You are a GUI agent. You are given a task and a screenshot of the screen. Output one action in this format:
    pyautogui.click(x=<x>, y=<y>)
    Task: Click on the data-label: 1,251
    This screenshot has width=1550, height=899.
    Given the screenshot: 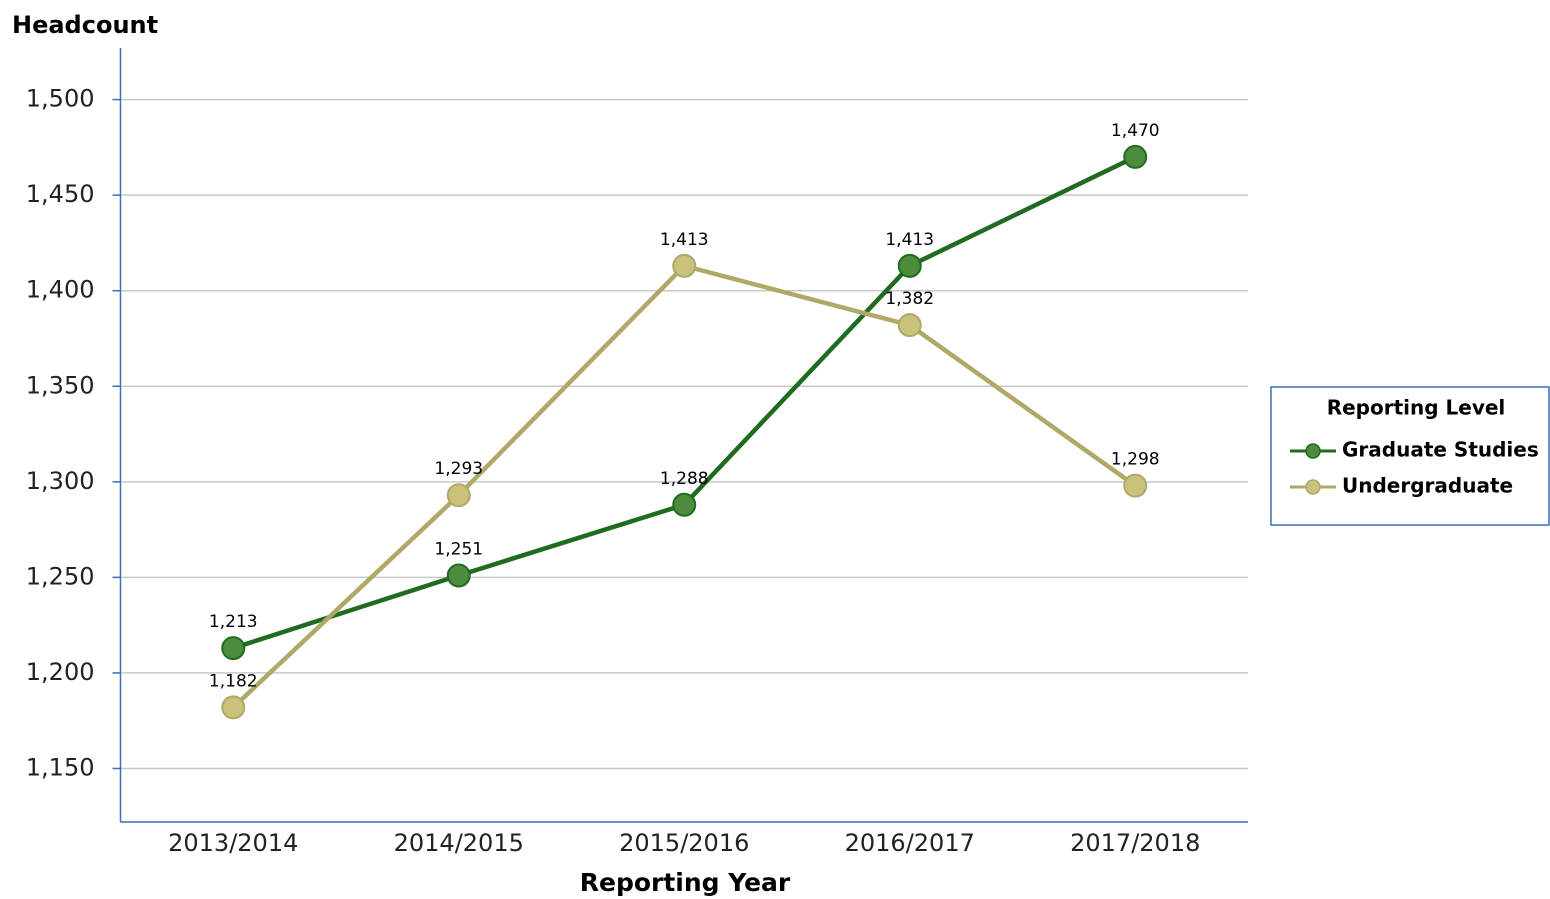 What is the action you would take?
    pyautogui.click(x=458, y=549)
    